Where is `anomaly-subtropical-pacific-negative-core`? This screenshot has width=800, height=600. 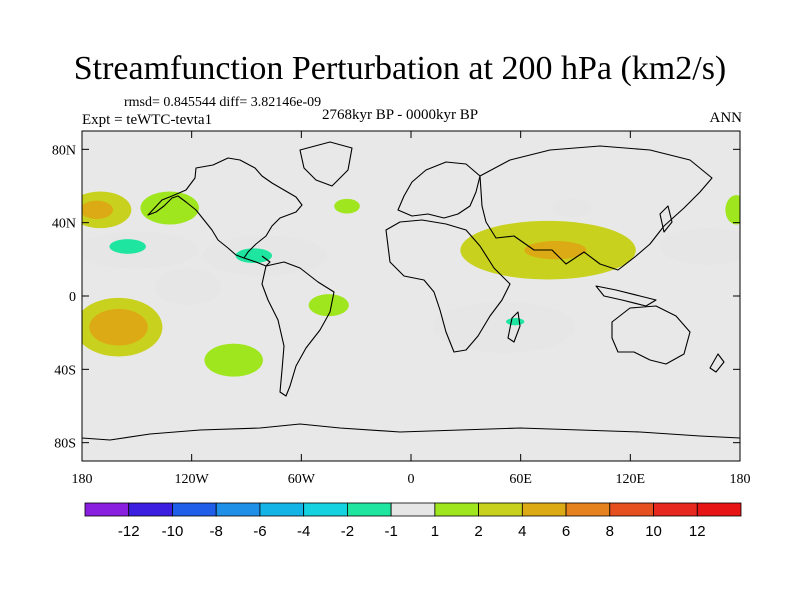
anomaly-subtropical-pacific-negative-core is located at coordinates (127, 246).